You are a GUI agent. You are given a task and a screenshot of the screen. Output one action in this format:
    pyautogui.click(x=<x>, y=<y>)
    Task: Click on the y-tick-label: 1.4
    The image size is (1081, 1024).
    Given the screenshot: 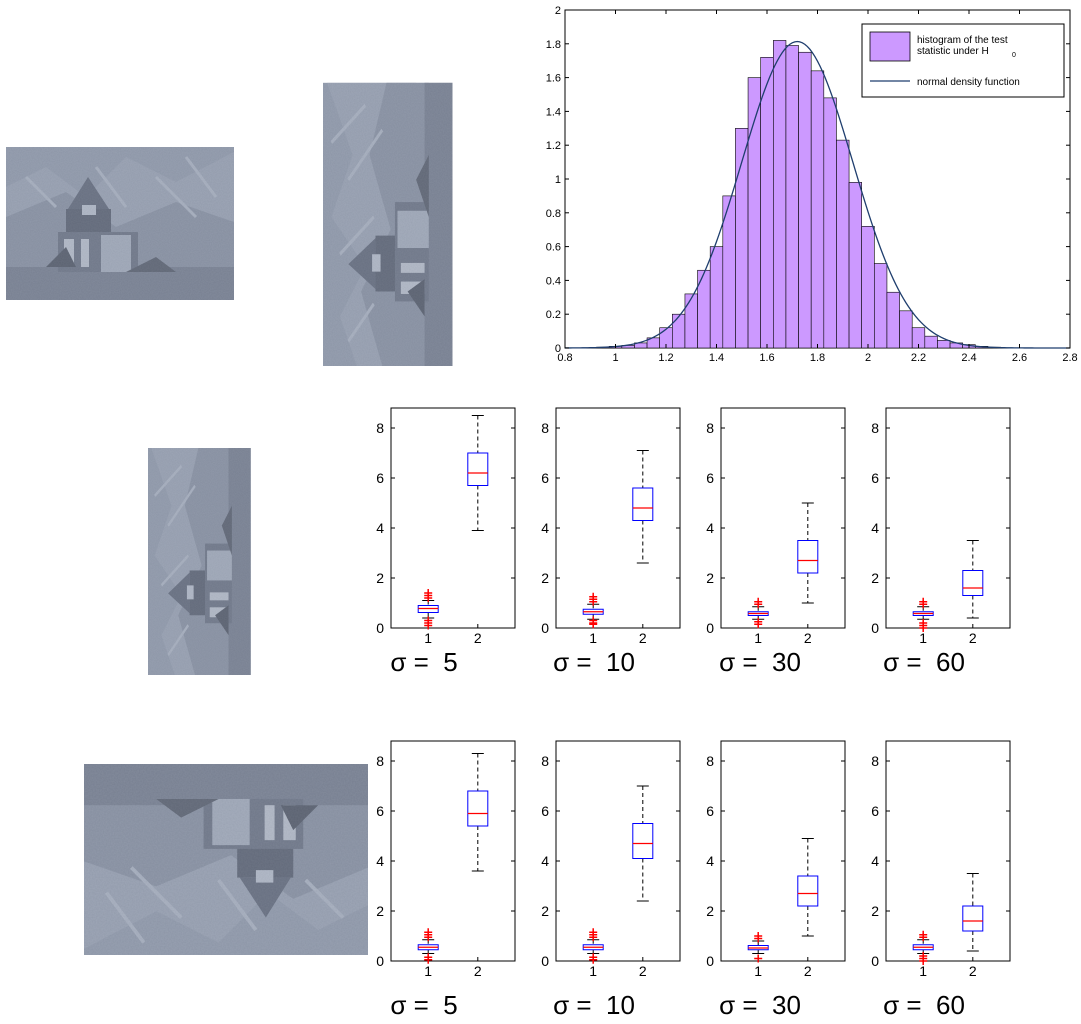 What is the action you would take?
    pyautogui.click(x=553, y=112)
    